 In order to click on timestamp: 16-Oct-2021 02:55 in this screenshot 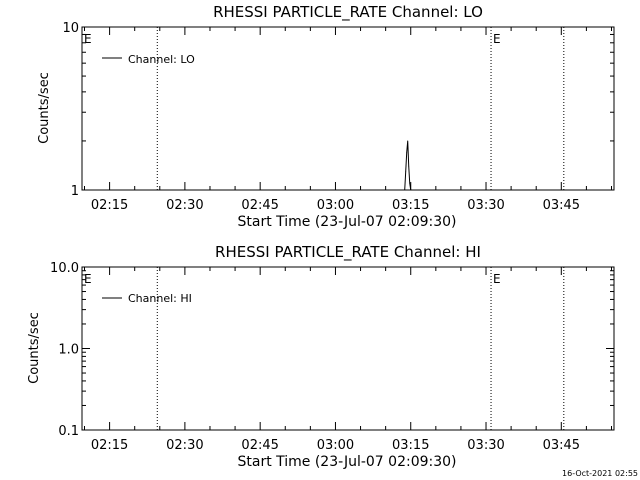, I will do `click(600, 473)`.